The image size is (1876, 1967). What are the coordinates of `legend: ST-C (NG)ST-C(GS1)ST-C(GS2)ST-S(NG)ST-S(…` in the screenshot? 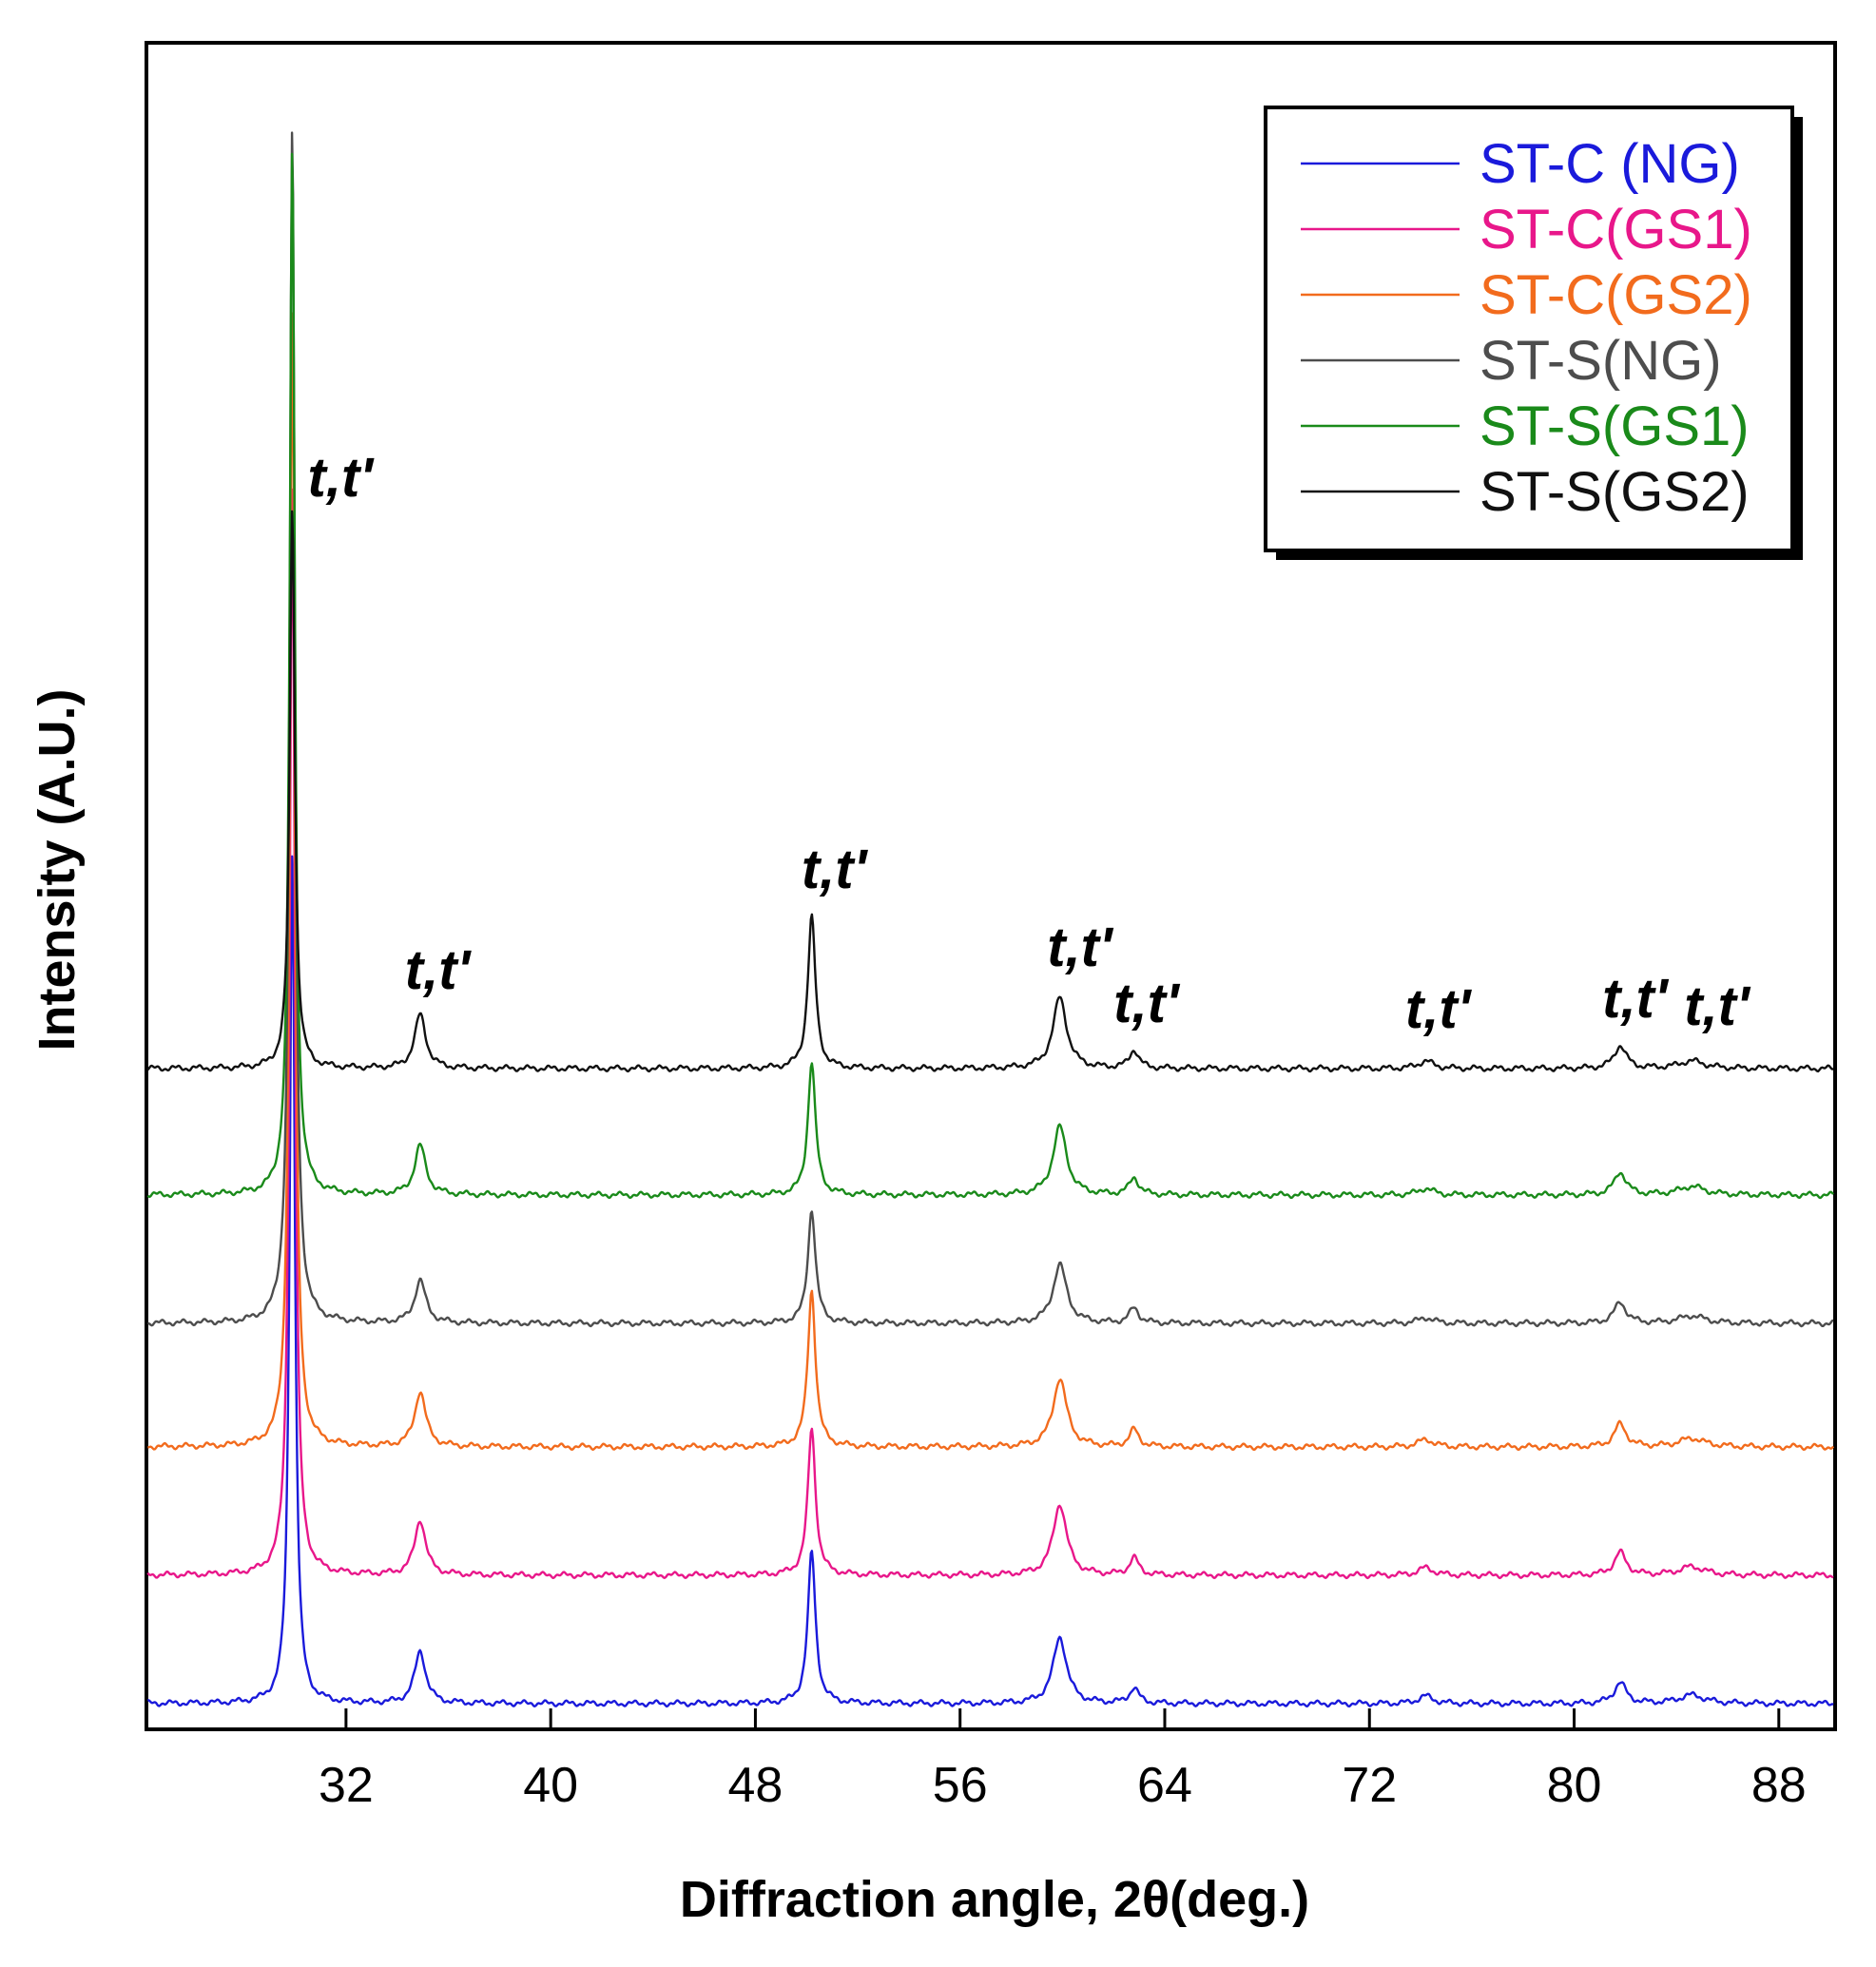 It's located at (1534, 333).